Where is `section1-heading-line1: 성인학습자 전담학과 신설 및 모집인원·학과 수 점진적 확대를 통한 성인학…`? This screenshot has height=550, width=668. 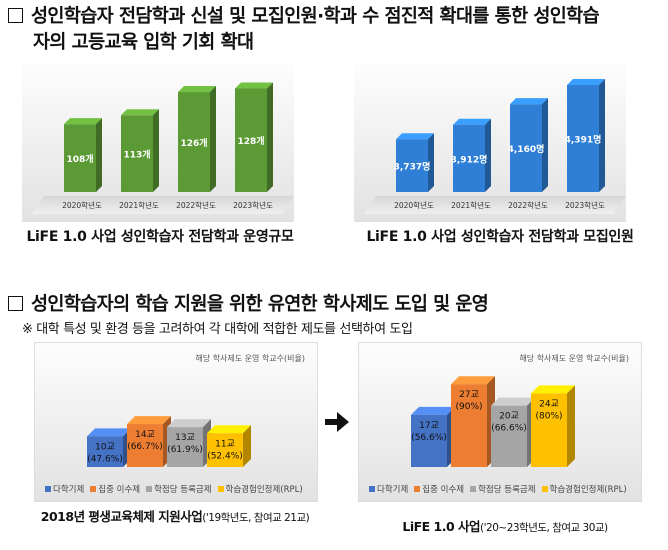 section1-heading-line1: 성인학습자 전담학과 신설 및 모집인원·학과 수 점진적 확대를 통한 성인학… is located at coordinates (315, 16).